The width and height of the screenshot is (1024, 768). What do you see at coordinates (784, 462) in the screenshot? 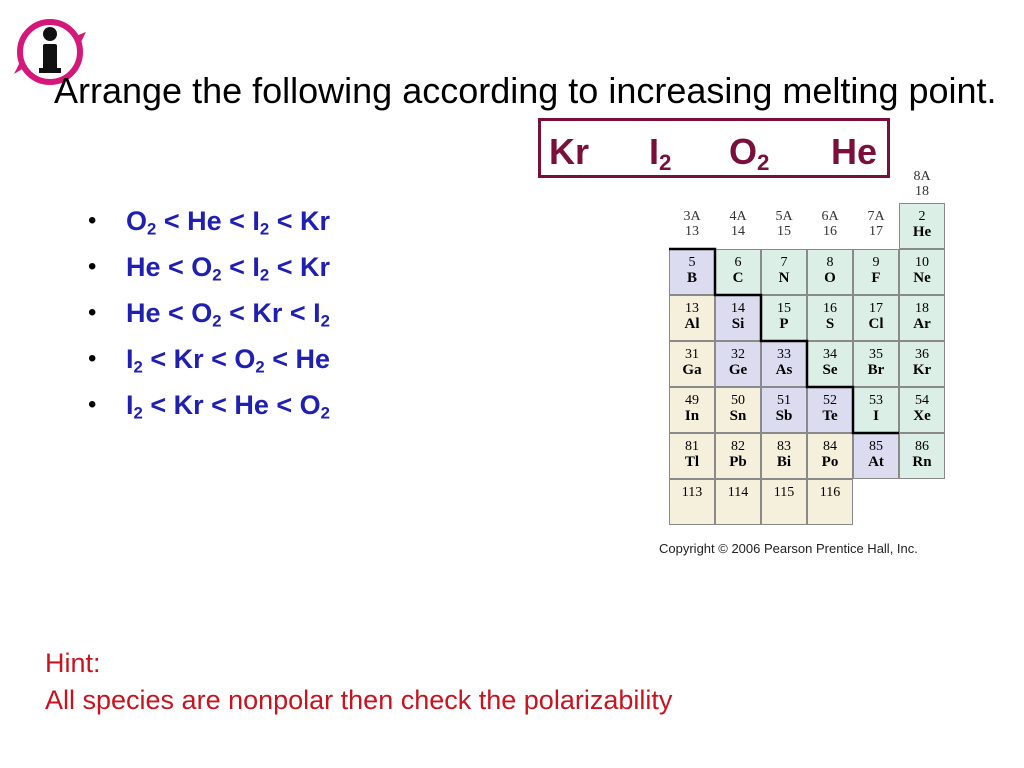
I see `element-symbol: Bi` at bounding box center [784, 462].